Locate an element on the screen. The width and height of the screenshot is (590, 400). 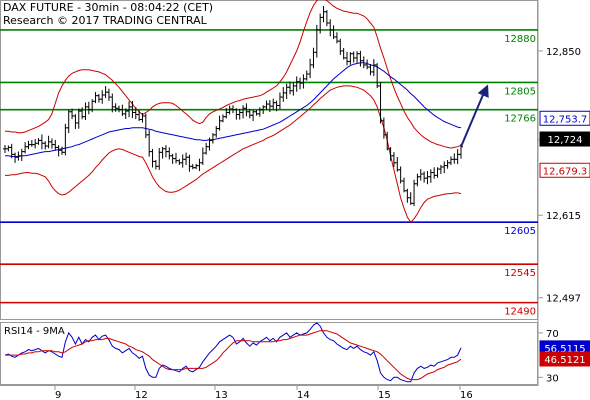
price-badge-label: 12,753.7 is located at coordinates (565, 119).